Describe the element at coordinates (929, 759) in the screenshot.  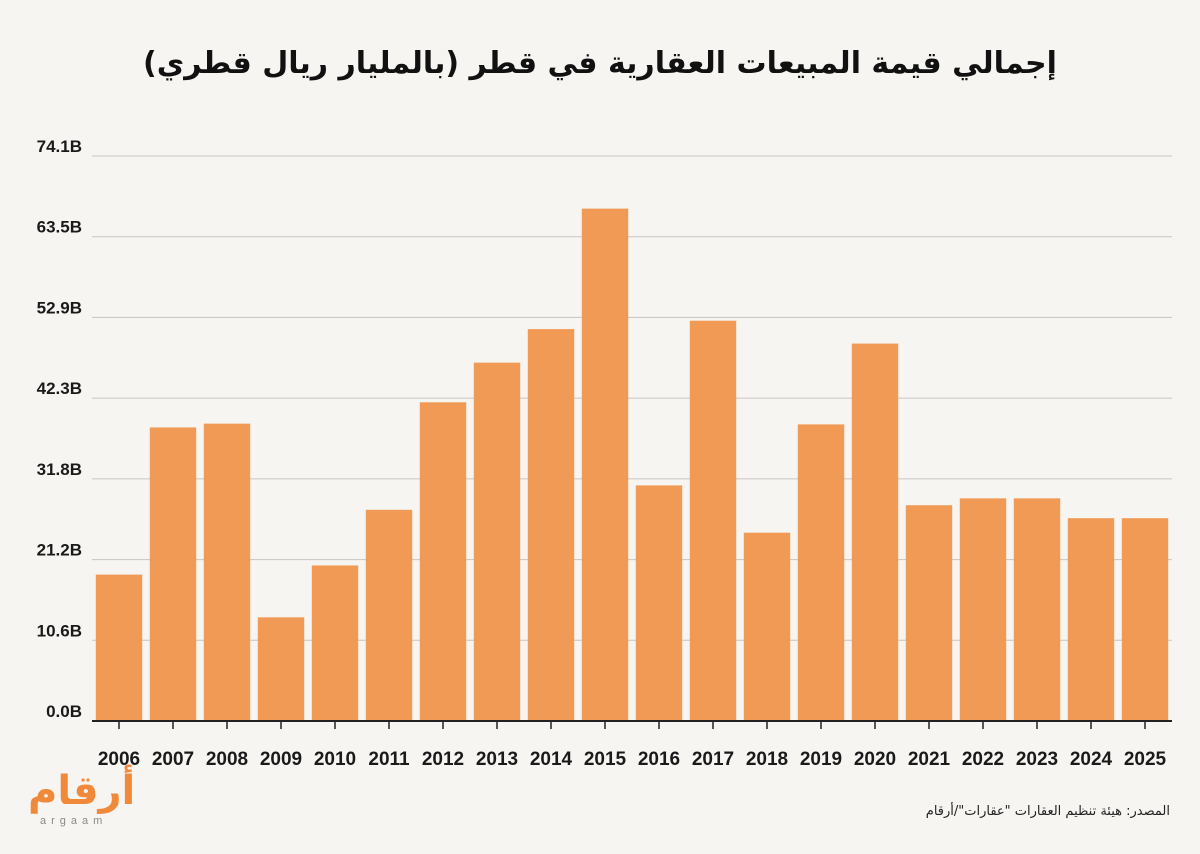
I see `x-tick-label: 2021` at that location.